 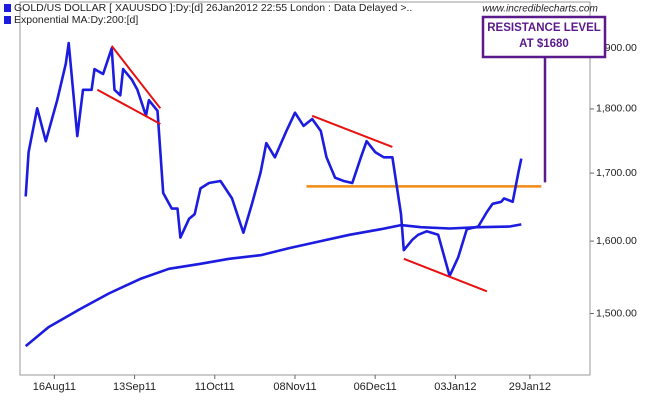 What do you see at coordinates (76, 20) in the screenshot?
I see `legend-label: Exponential MA:Dy:200:[d]` at bounding box center [76, 20].